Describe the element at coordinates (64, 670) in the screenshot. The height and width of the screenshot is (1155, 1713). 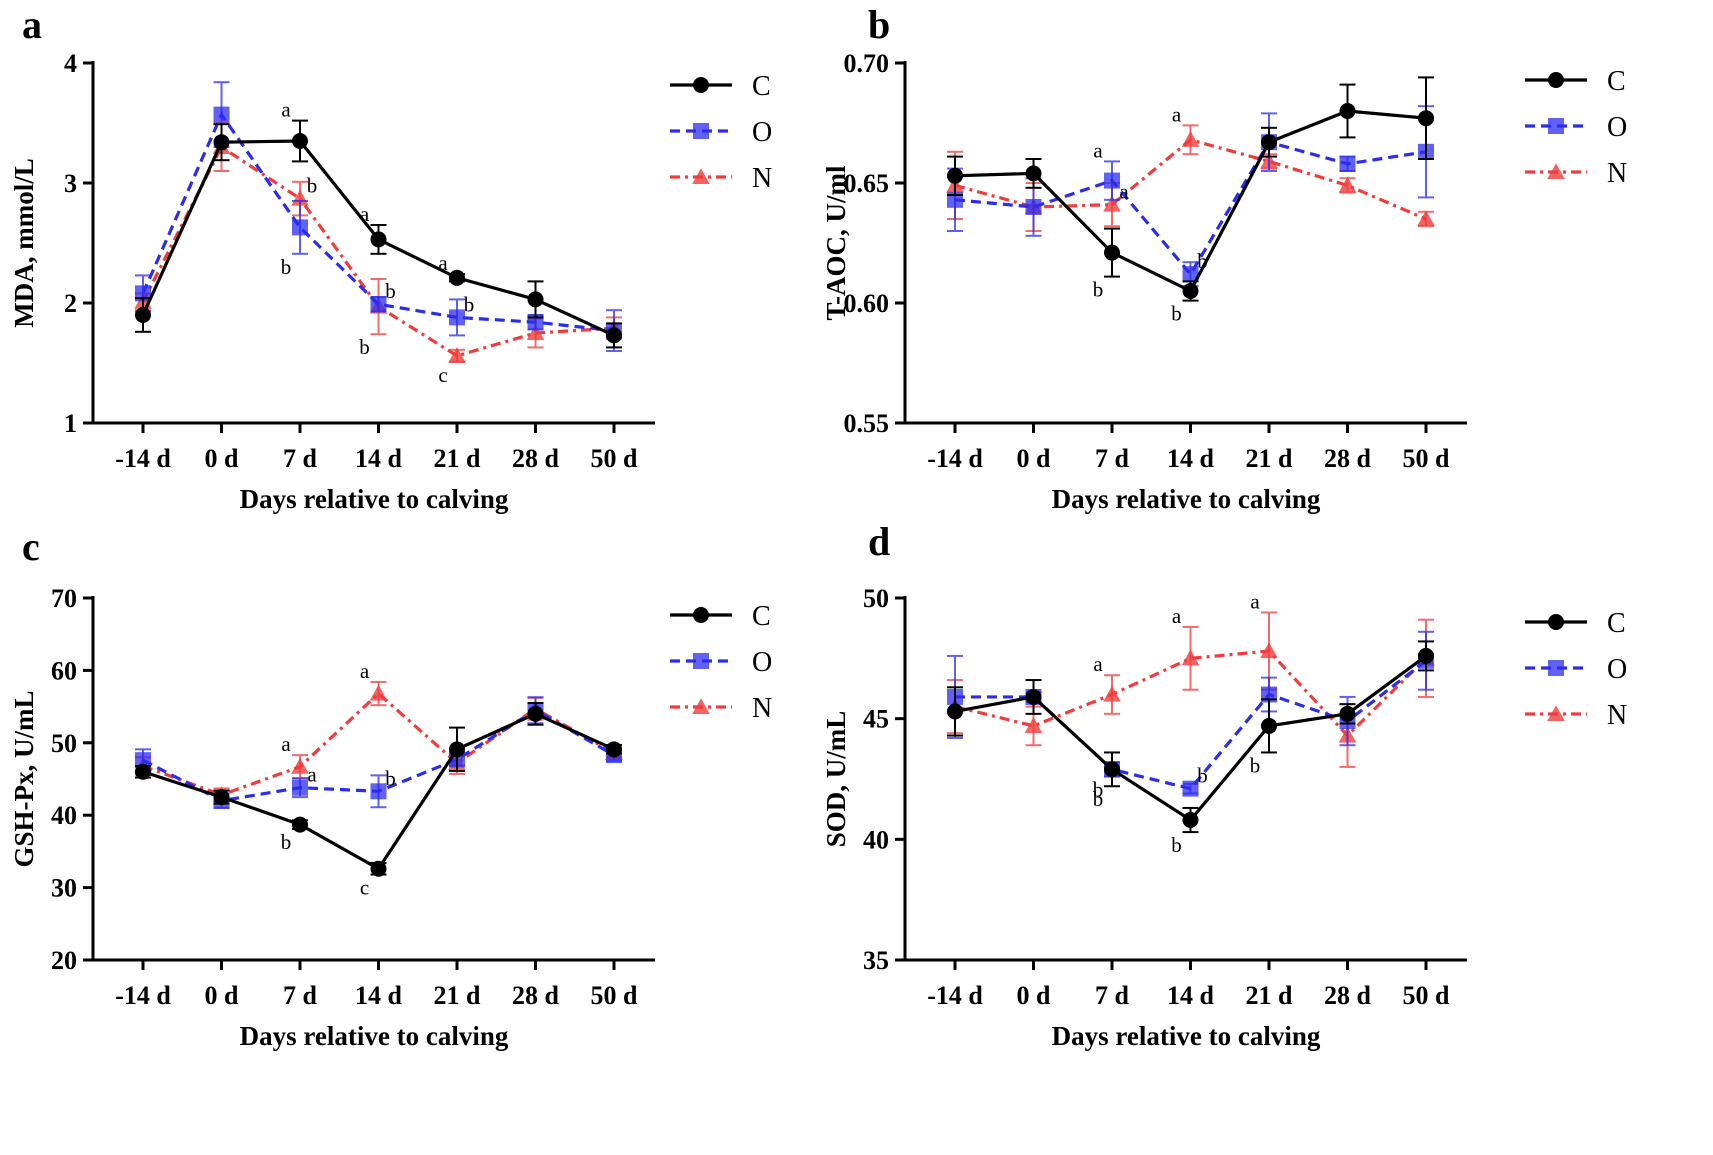
I see `y-tick-label: 60` at that location.